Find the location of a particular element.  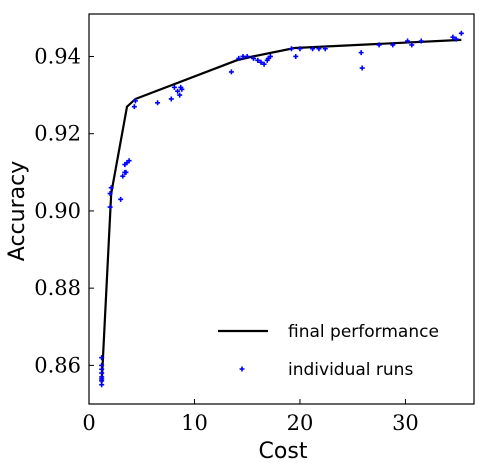

y-tick-label: 0.94 is located at coordinates (57, 56).